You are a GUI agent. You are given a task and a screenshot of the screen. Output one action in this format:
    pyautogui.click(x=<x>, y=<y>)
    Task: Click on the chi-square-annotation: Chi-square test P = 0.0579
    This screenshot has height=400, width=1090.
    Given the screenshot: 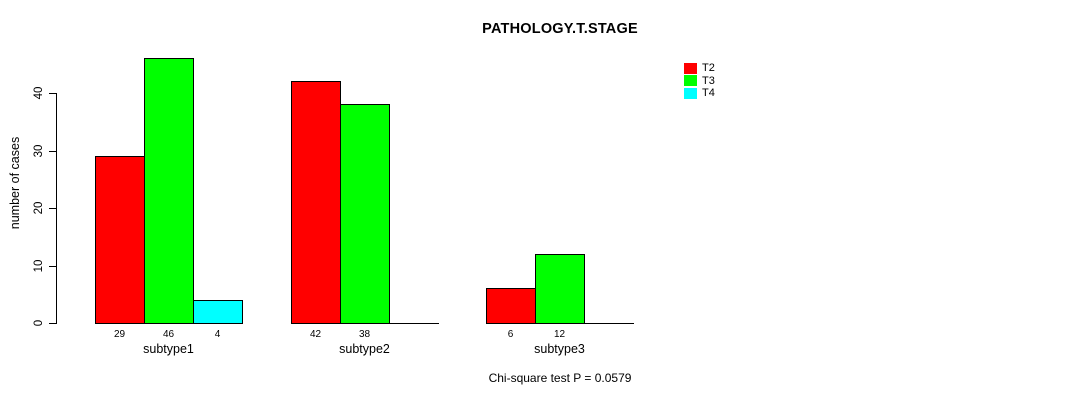 What is the action you would take?
    pyautogui.click(x=560, y=378)
    